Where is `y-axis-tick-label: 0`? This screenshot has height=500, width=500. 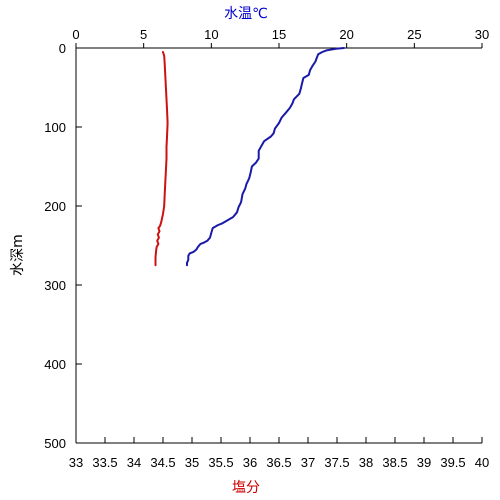
y-axis-tick-label: 0 is located at coordinates (62, 48).